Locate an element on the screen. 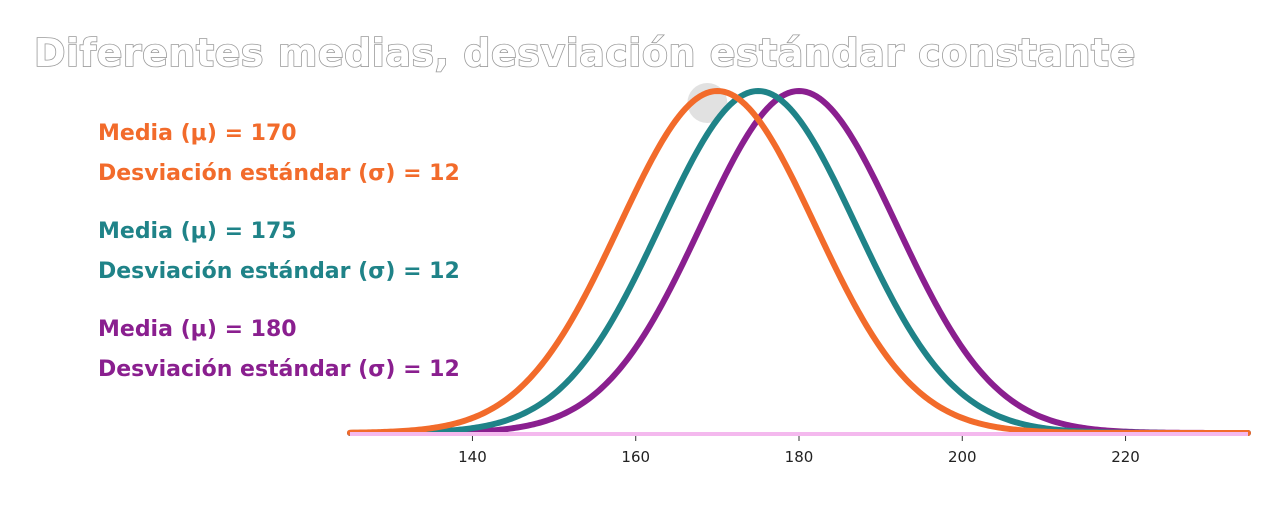  x-tick-label: 160 is located at coordinates (635, 457).